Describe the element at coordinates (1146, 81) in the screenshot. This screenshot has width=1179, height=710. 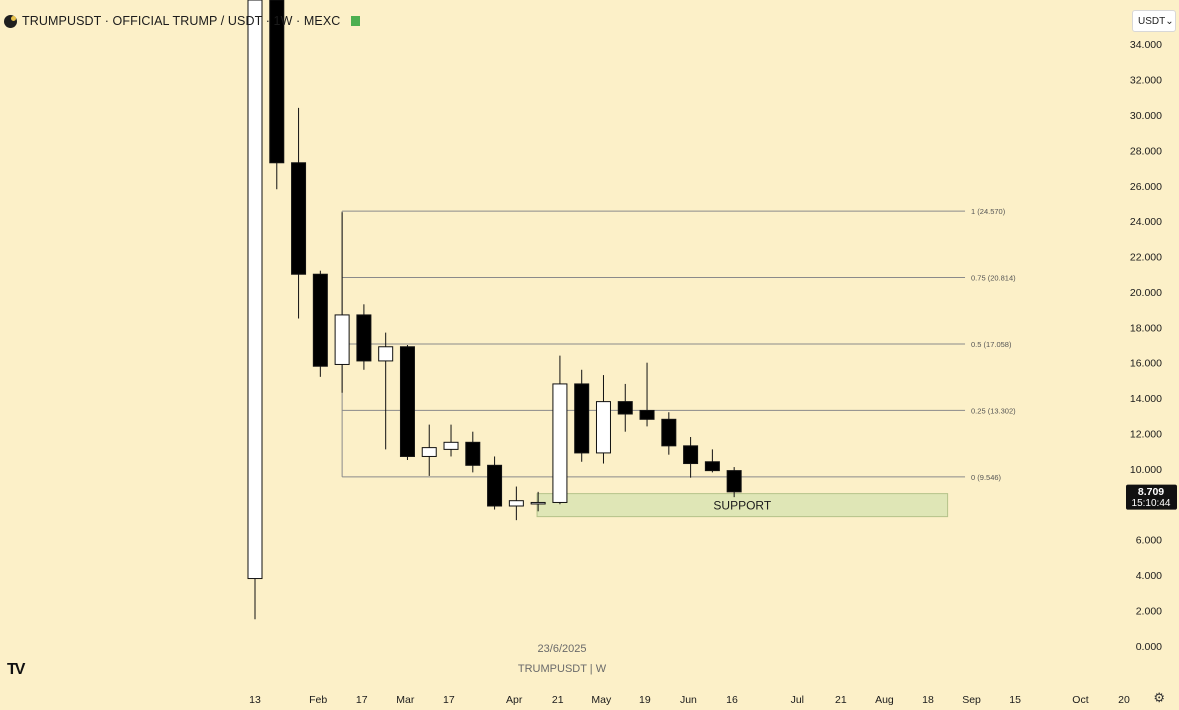
I see `price-tick-label: 32.000` at that location.